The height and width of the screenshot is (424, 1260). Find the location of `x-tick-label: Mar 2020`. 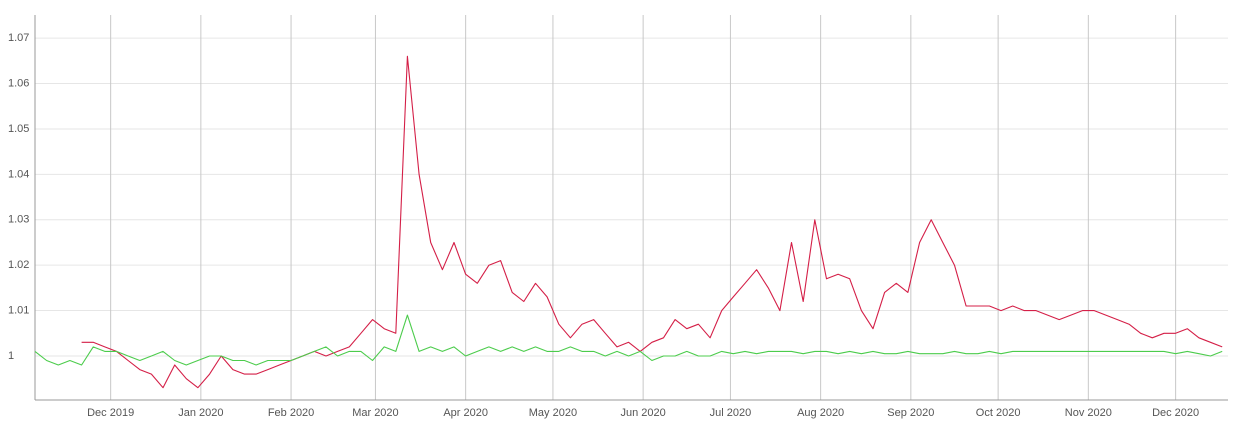

x-tick-label: Mar 2020 is located at coordinates (375, 413).